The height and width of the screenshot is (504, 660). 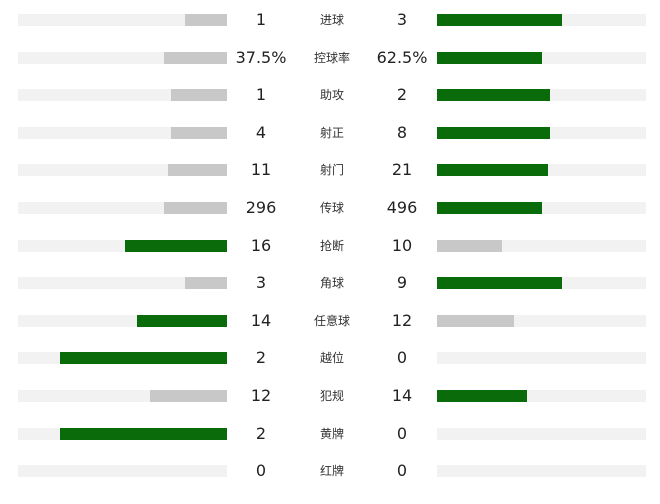 What do you see at coordinates (402, 245) in the screenshot?
I see `away-value: 10` at bounding box center [402, 245].